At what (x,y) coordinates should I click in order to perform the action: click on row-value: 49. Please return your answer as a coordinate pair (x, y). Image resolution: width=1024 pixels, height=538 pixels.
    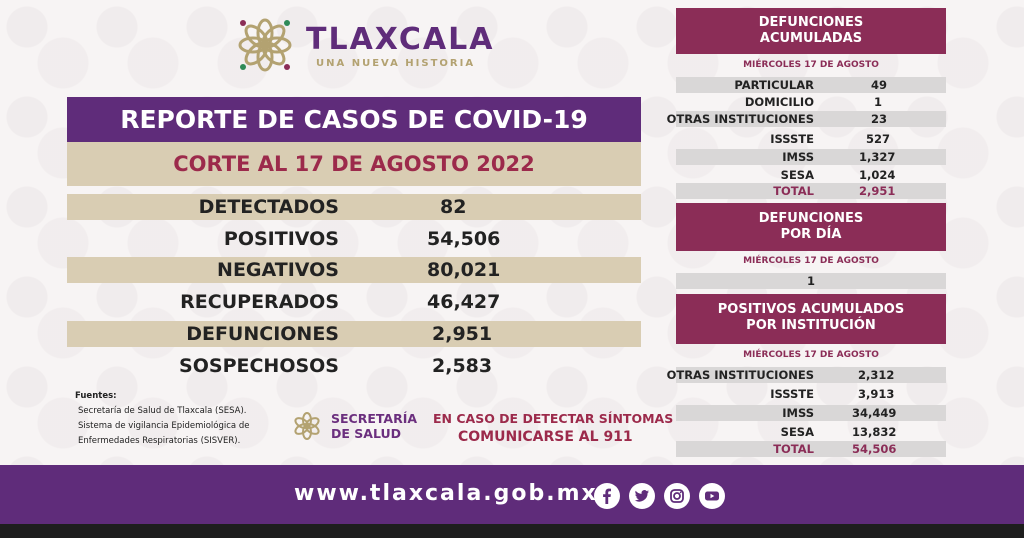
    Looking at the image, I should click on (879, 85).